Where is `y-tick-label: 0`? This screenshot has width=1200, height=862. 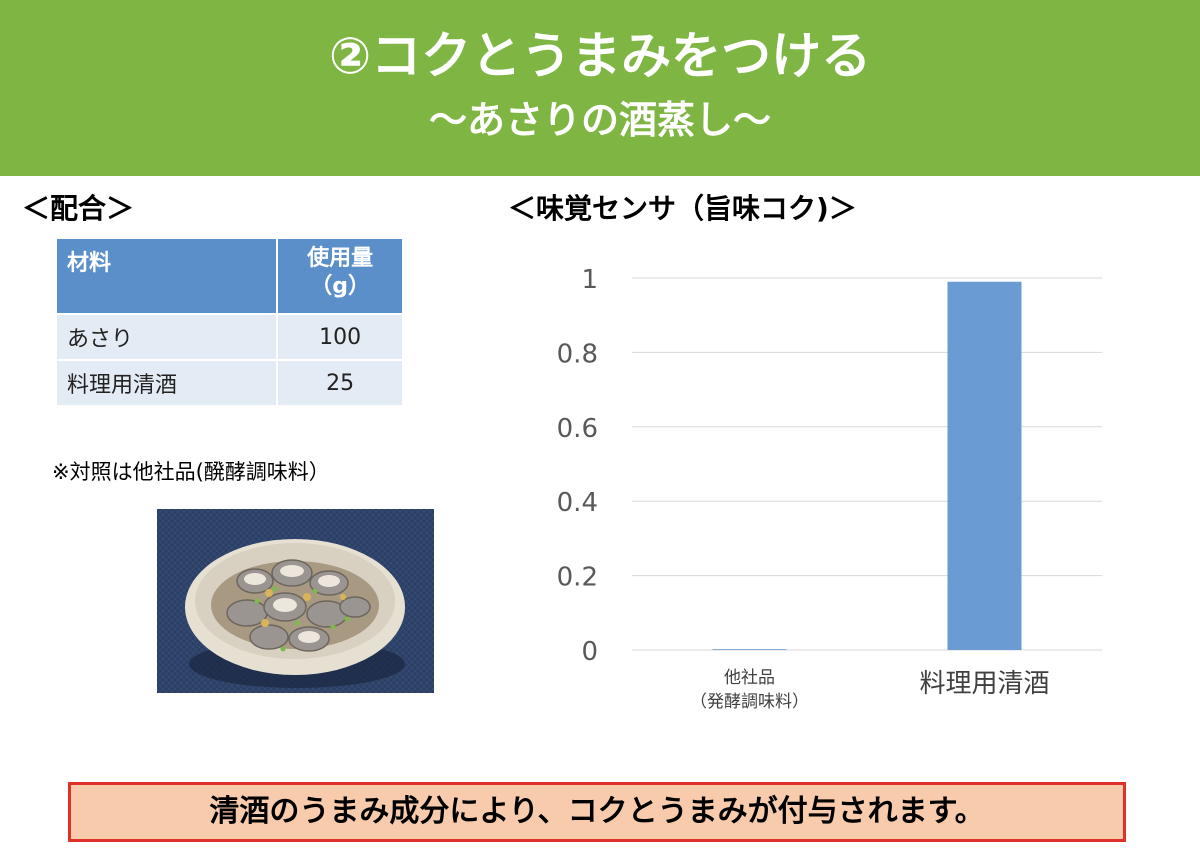 y-tick-label: 0 is located at coordinates (589, 652).